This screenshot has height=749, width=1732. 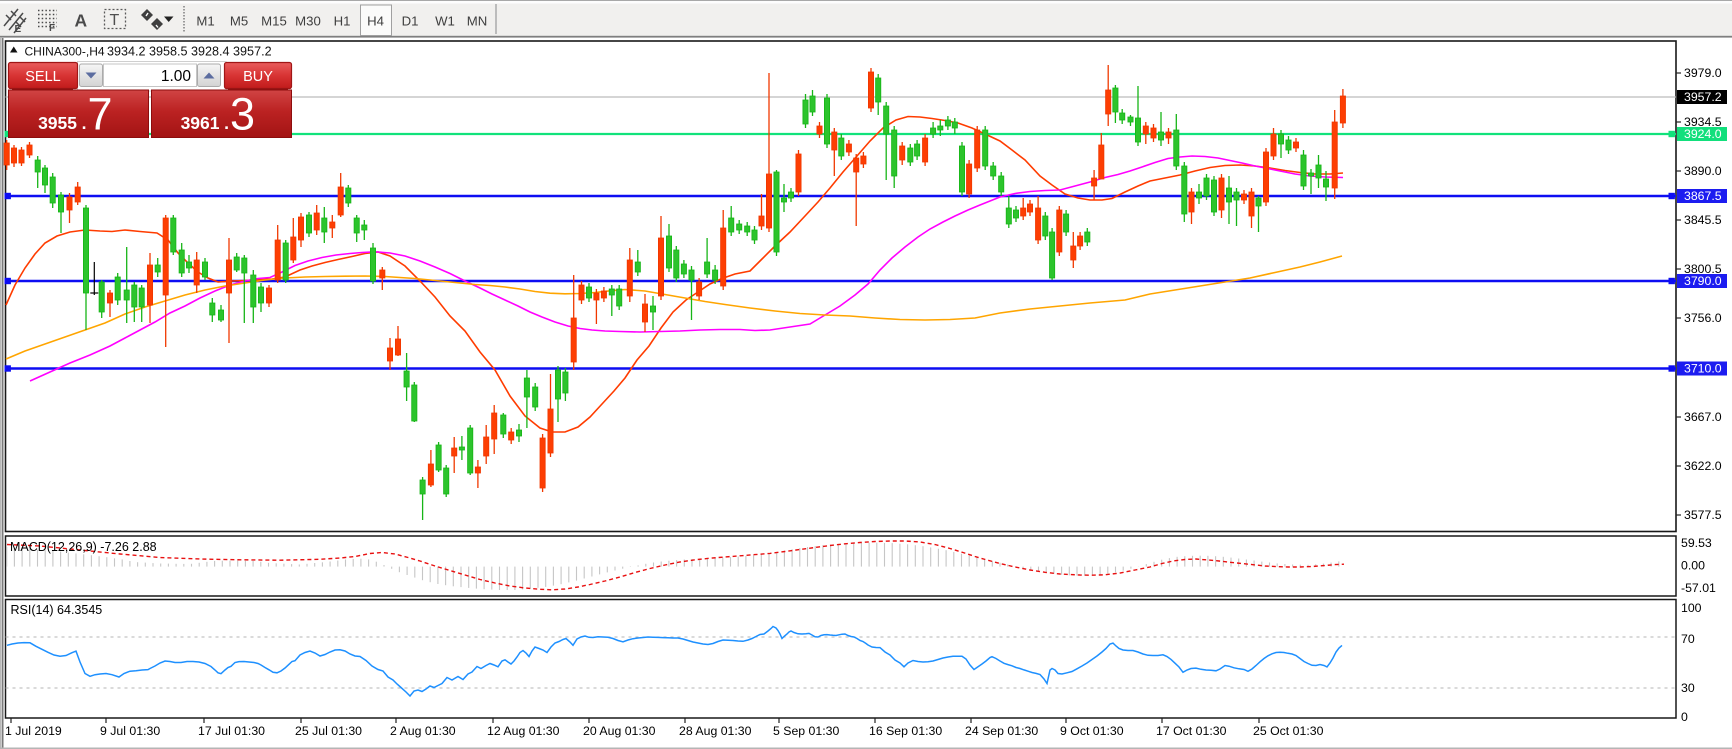 I want to click on svg-text: 3577.5, so click(x=1703, y=515).